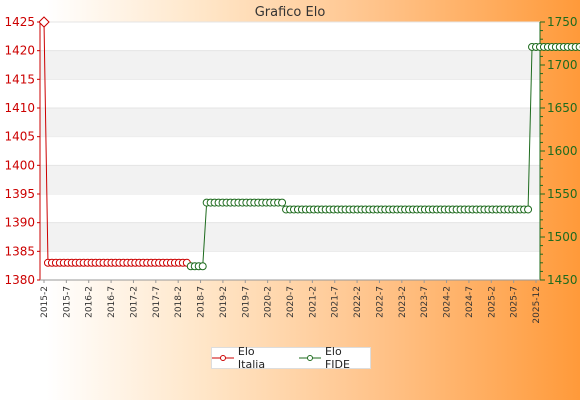 The height and width of the screenshot is (400, 580). I want to click on left-tick-label: 1390, so click(19, 223).